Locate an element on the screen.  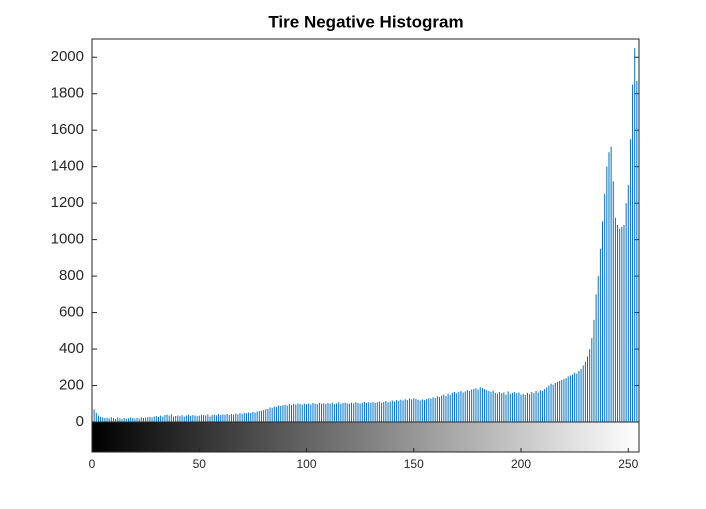
chart-title: Tire Negative Histogram is located at coordinates (365, 21).